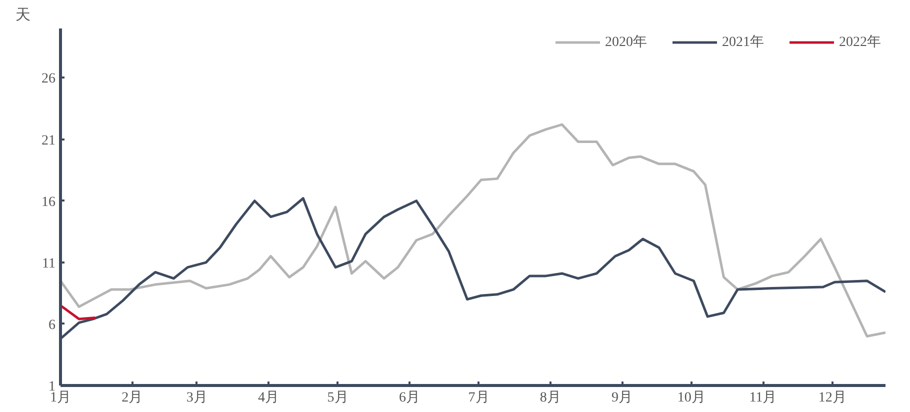 The height and width of the screenshot is (412, 910). What do you see at coordinates (860, 42) in the screenshot?
I see `legend-label: 2022年` at bounding box center [860, 42].